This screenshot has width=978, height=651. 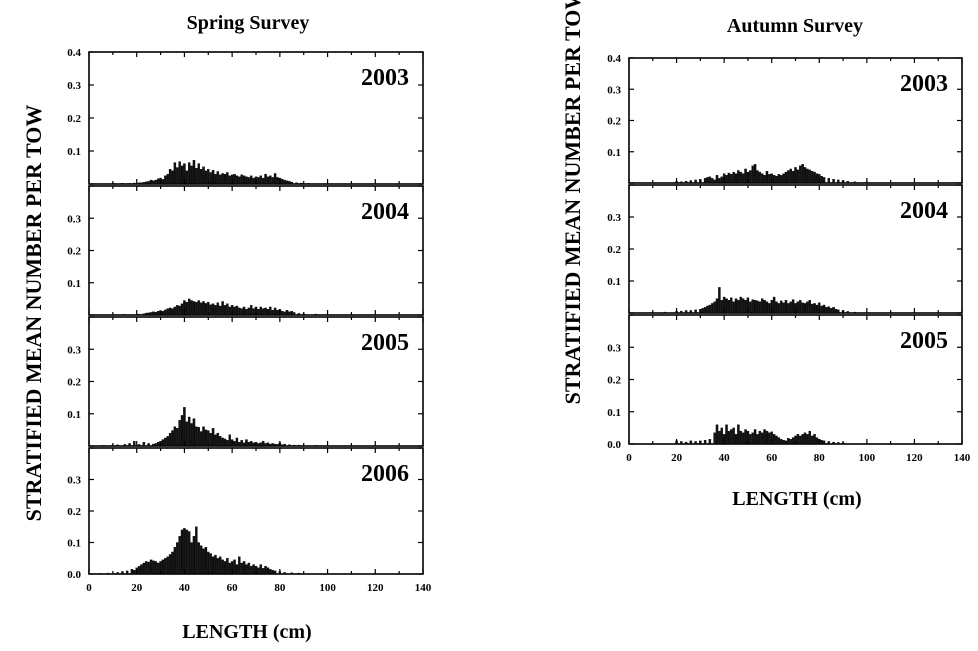 I want to click on autumn-y-tick-label: 0.3, so click(x=614, y=90).